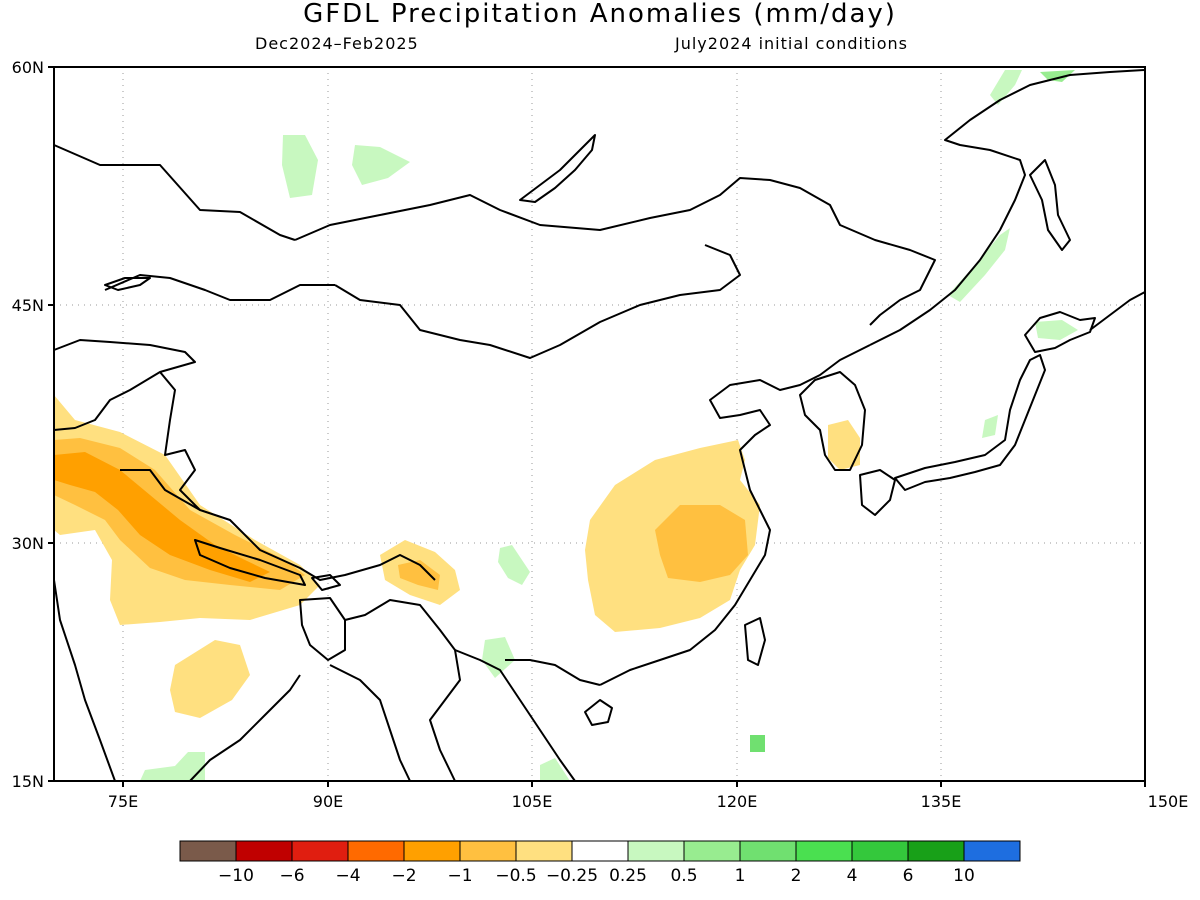  What do you see at coordinates (941, 801) in the screenshot?
I see `lon-tick-label: 135E` at bounding box center [941, 801].